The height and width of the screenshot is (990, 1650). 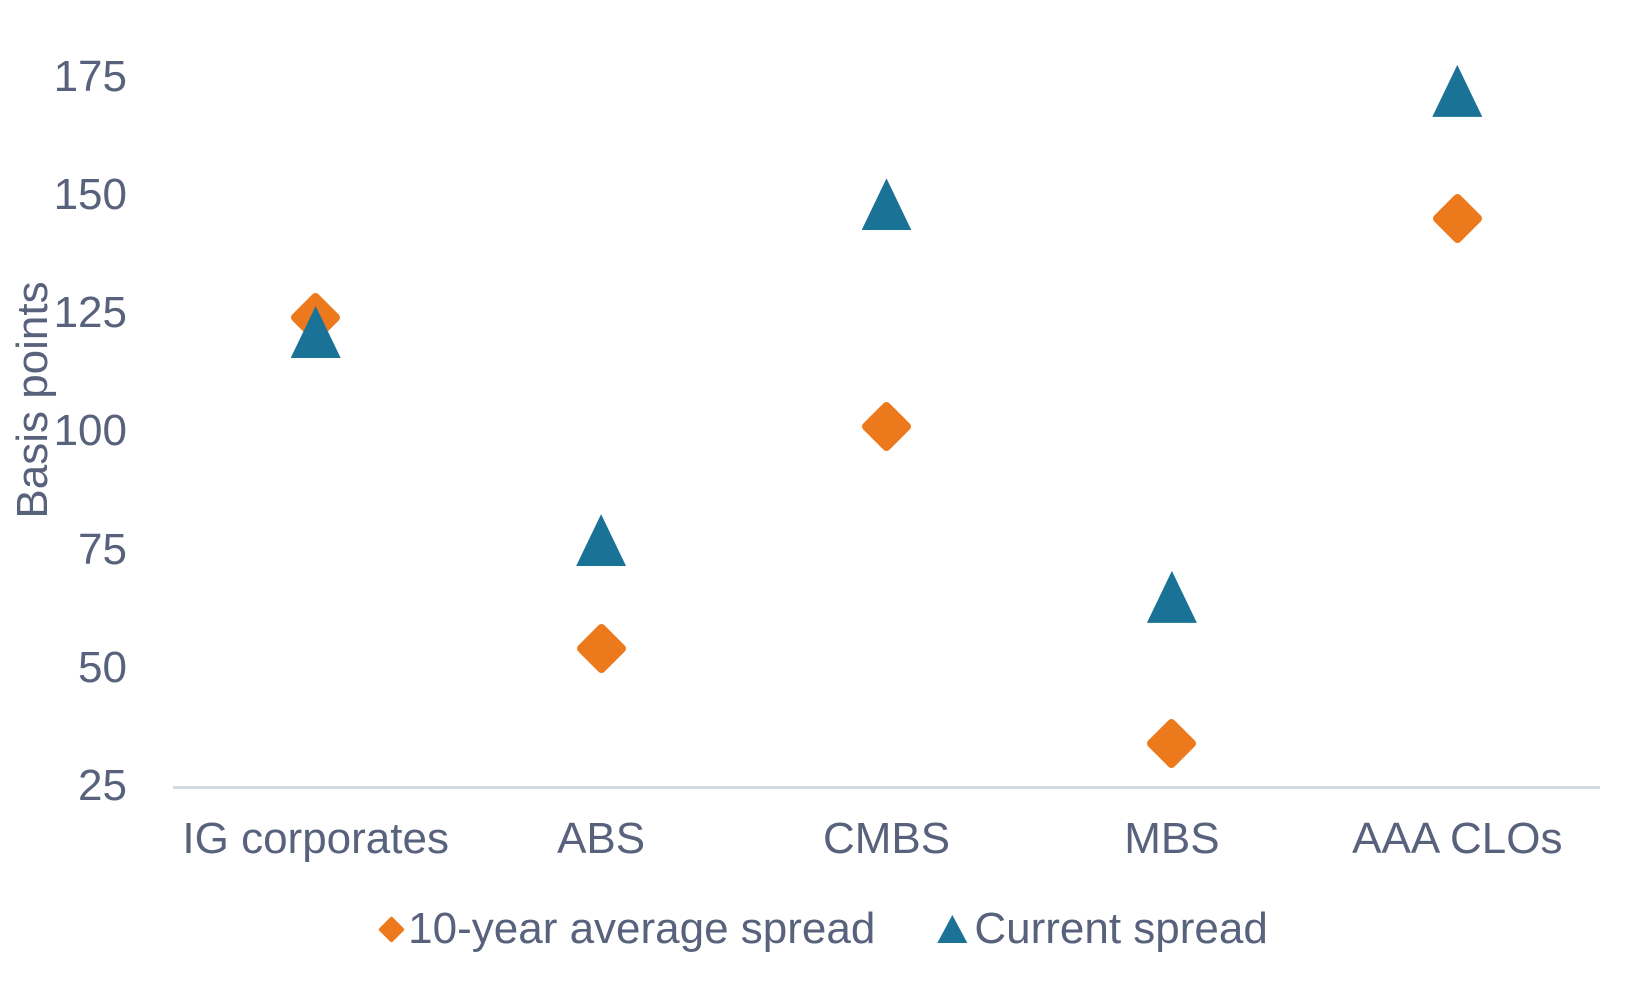 What do you see at coordinates (601, 838) in the screenshot?
I see `x-category-label-abs: ABS` at bounding box center [601, 838].